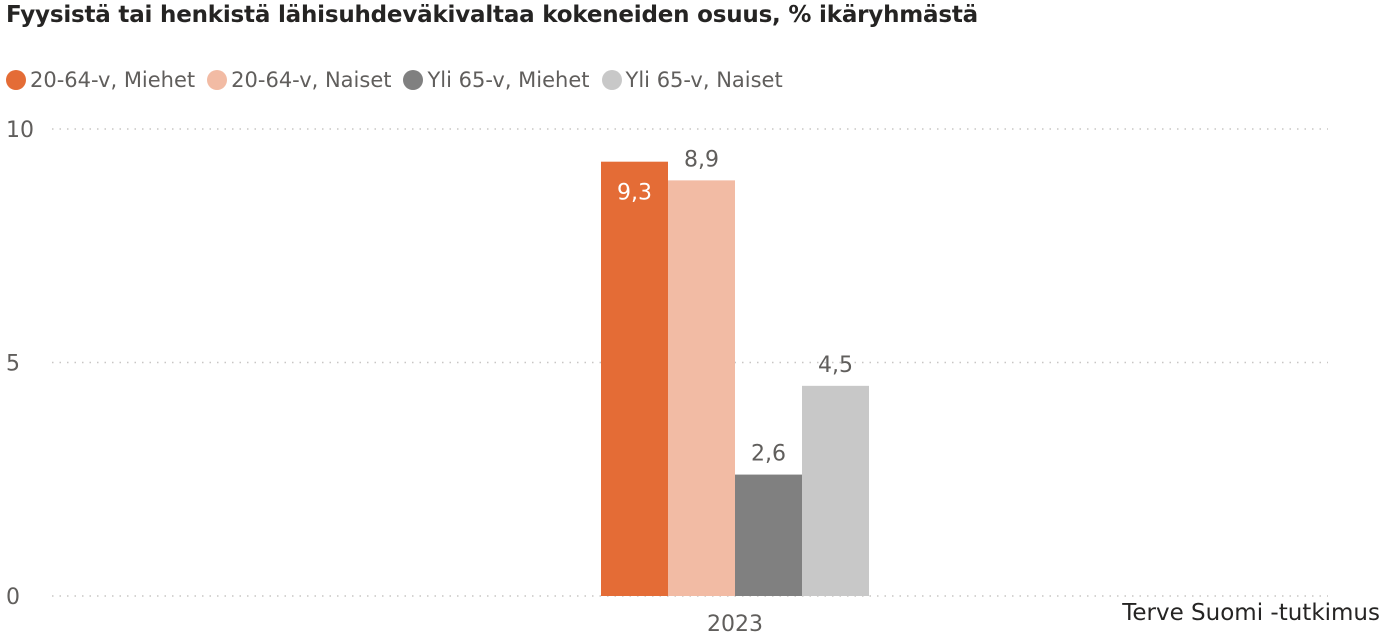 The width and height of the screenshot is (1388, 639). I want to click on legend-label: 20-64-v, Naiset, so click(311, 80).